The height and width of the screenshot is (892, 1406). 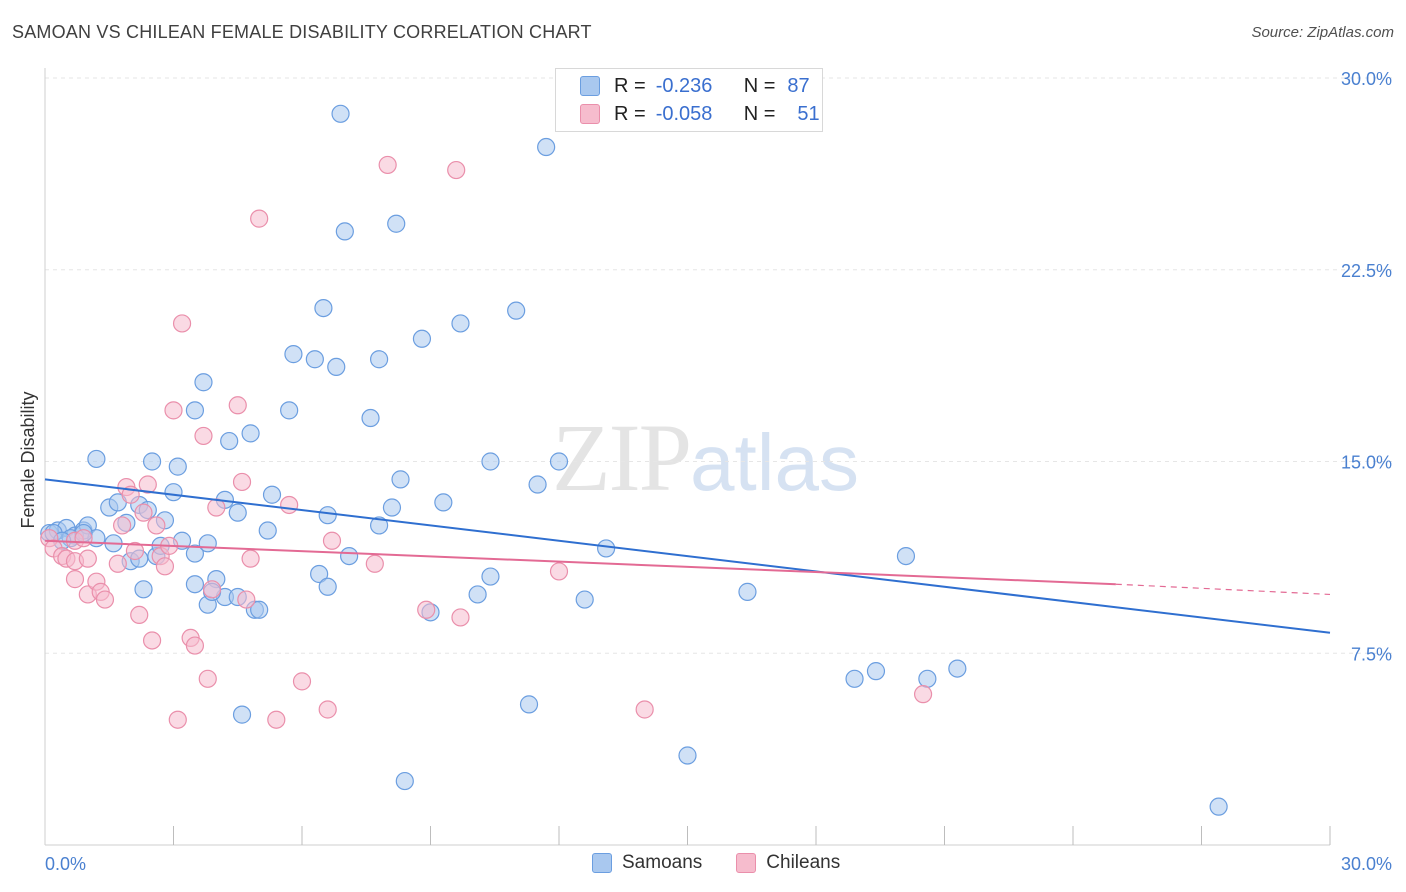 What do you see at coordinates (684, 113) in the screenshot?
I see `legend-r-value: -0.058` at bounding box center [684, 113].